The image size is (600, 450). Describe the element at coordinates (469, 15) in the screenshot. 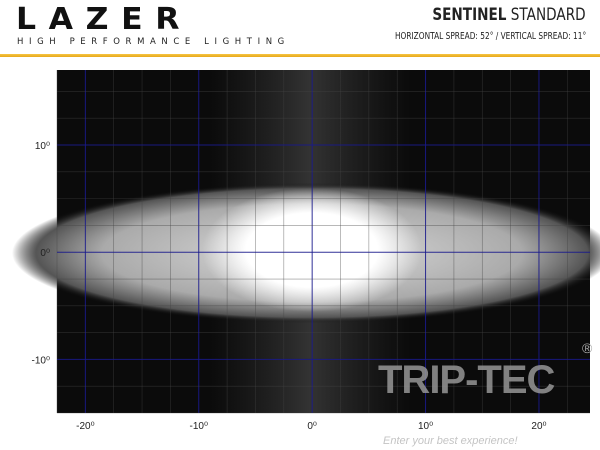

I see `product-name: SENTINEL` at that location.